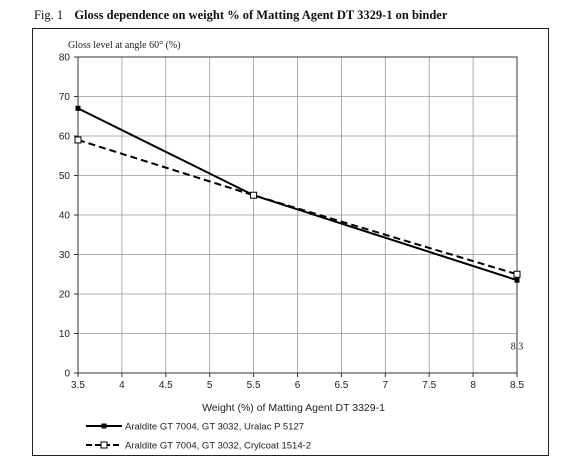 This screenshot has height=468, width=565. Describe the element at coordinates (517, 346) in the screenshot. I see `annotation-label: 8.3` at that location.